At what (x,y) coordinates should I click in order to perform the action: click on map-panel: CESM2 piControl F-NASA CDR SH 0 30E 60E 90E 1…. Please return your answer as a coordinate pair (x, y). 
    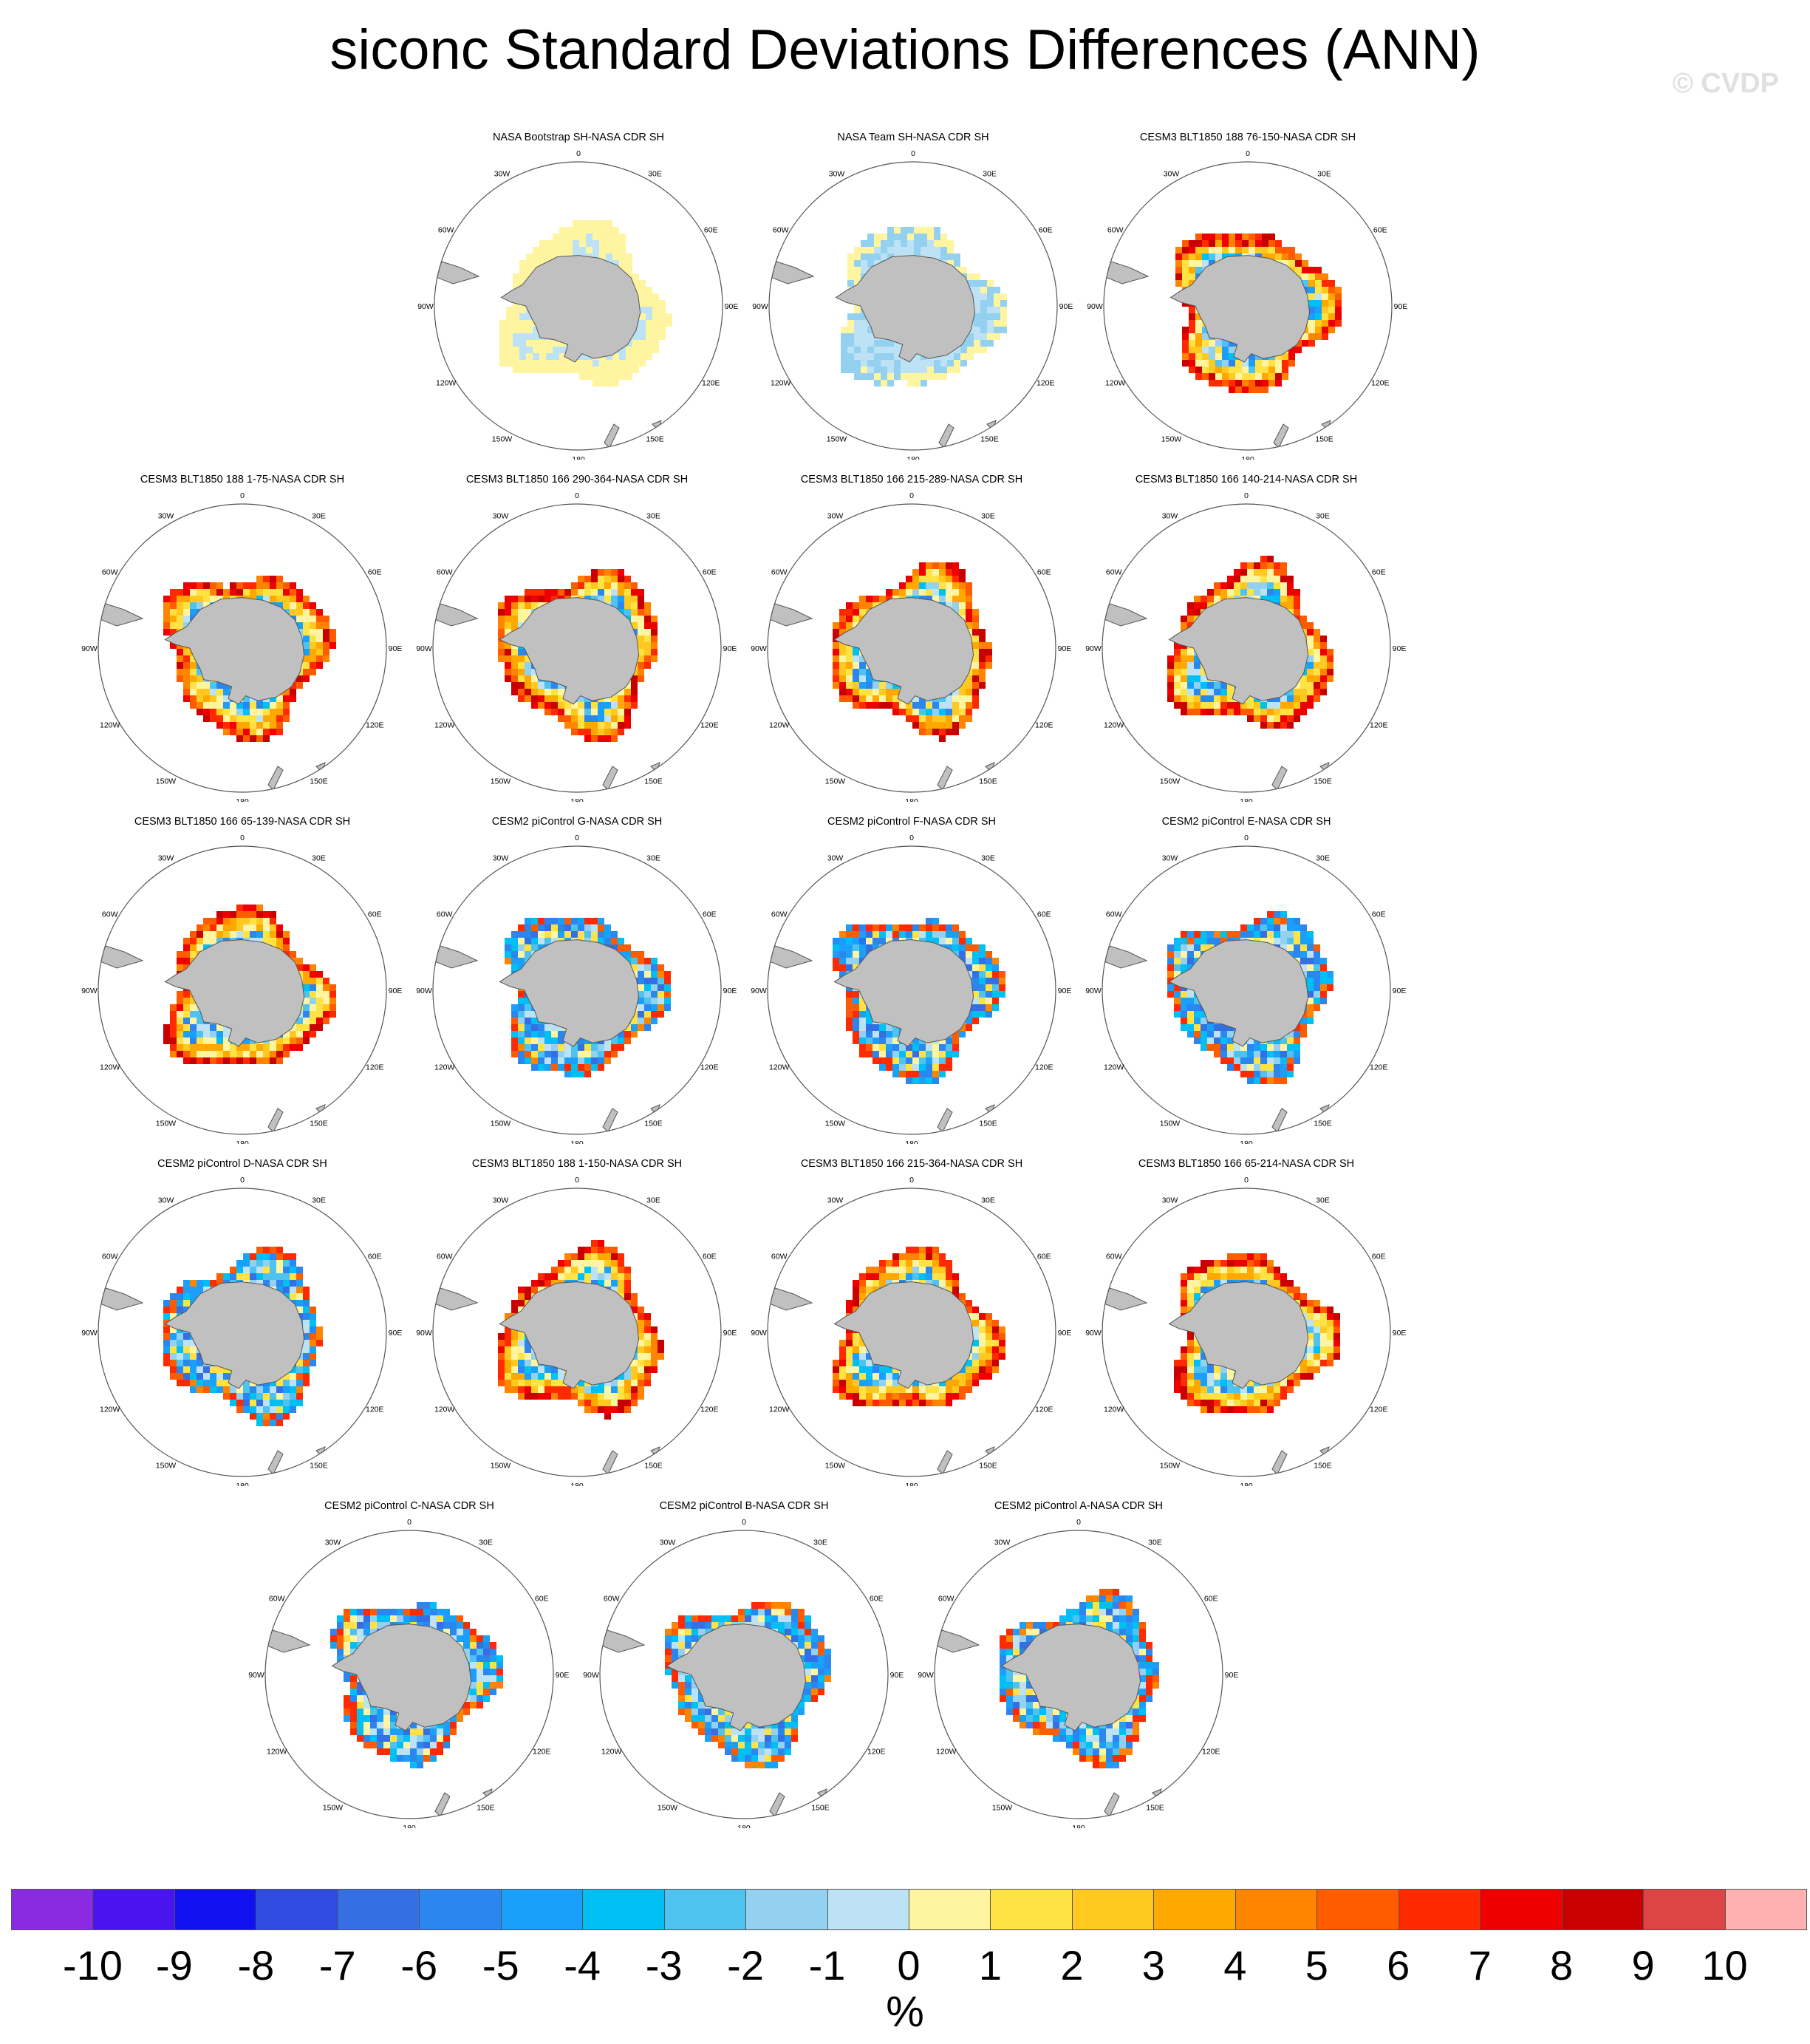
    Looking at the image, I should click on (912, 983).